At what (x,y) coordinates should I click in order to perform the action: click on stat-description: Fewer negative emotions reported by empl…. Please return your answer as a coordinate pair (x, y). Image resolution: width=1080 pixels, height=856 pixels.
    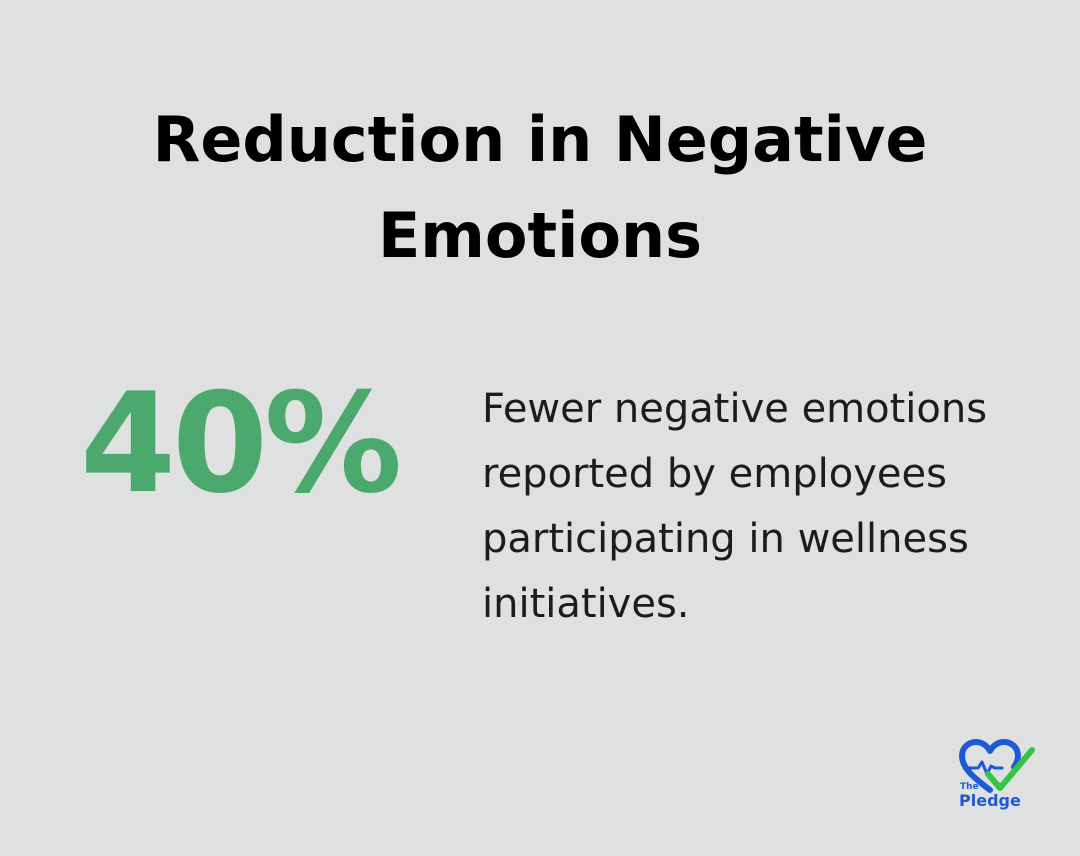
    Looking at the image, I should click on (735, 506).